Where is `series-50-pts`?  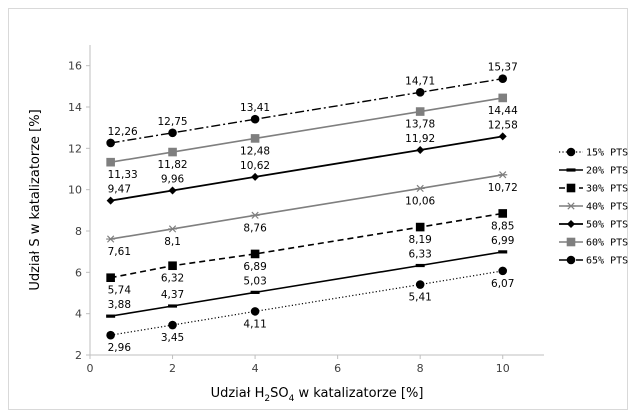 series-50-pts is located at coordinates (306, 168).